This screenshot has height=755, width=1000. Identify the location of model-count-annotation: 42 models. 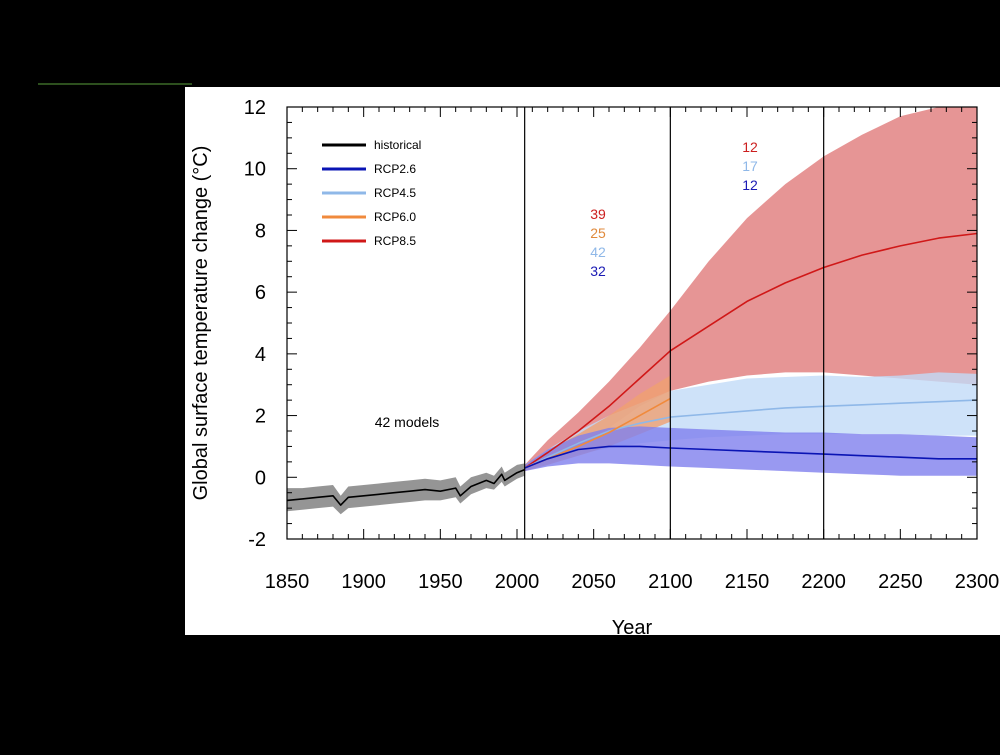
(407, 422).